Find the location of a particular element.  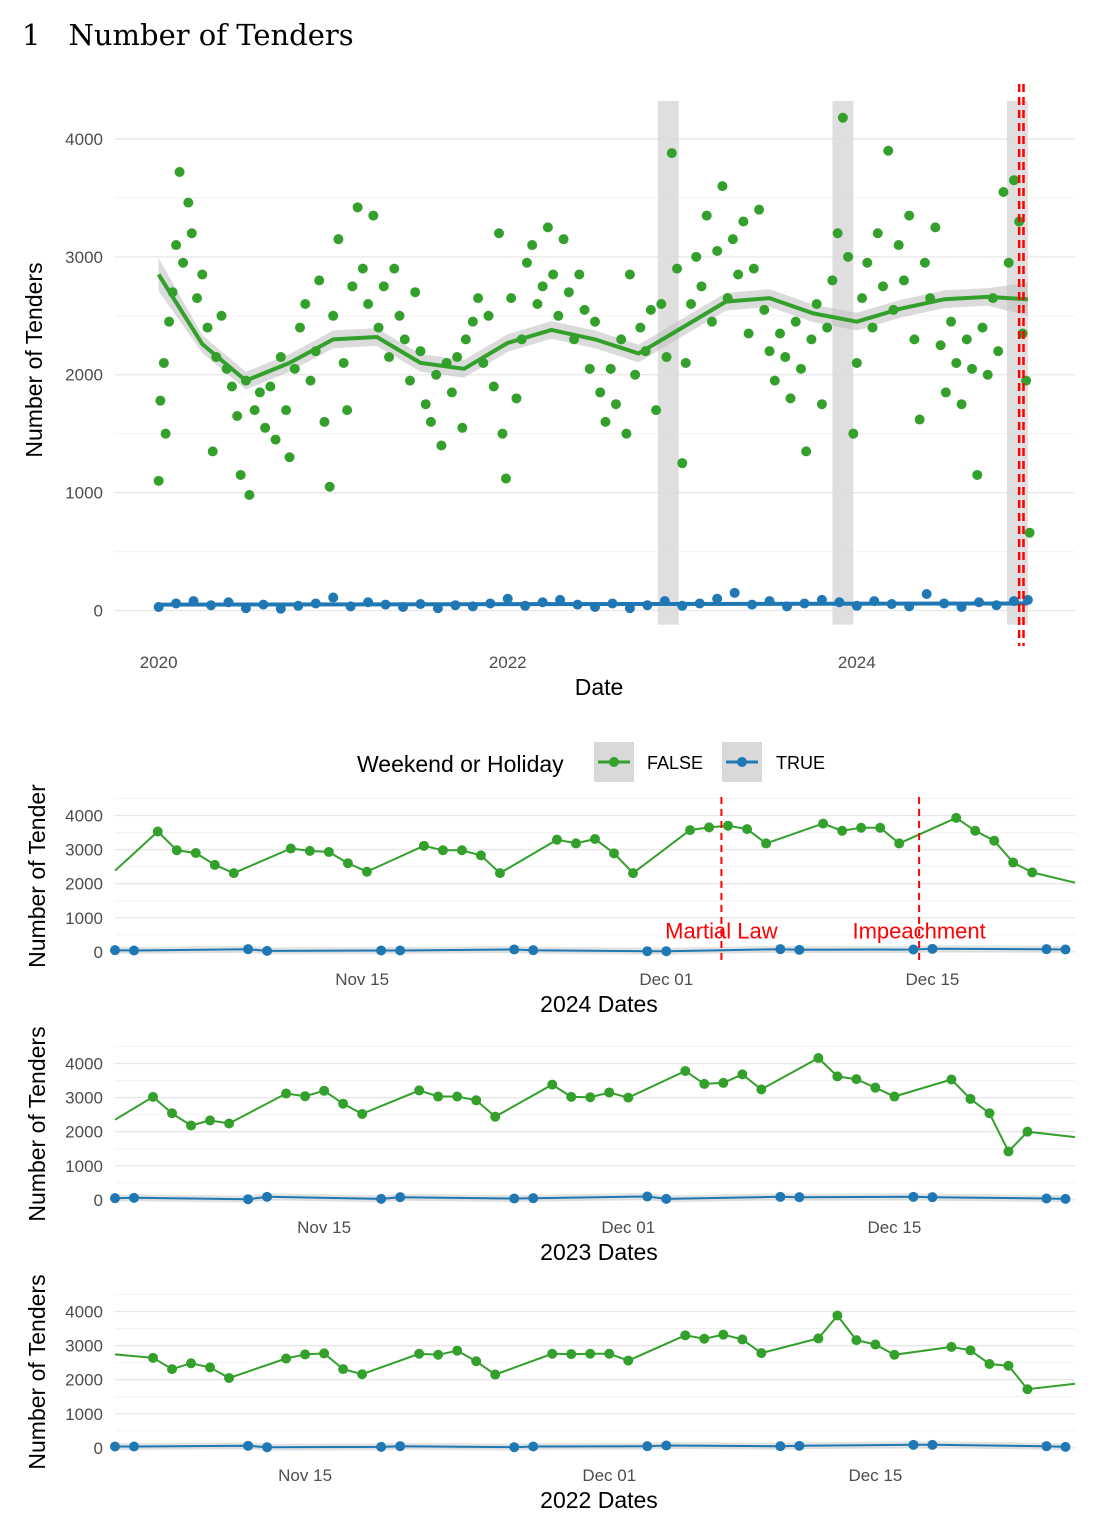

y-tick-label: 4000 is located at coordinates (84, 815).